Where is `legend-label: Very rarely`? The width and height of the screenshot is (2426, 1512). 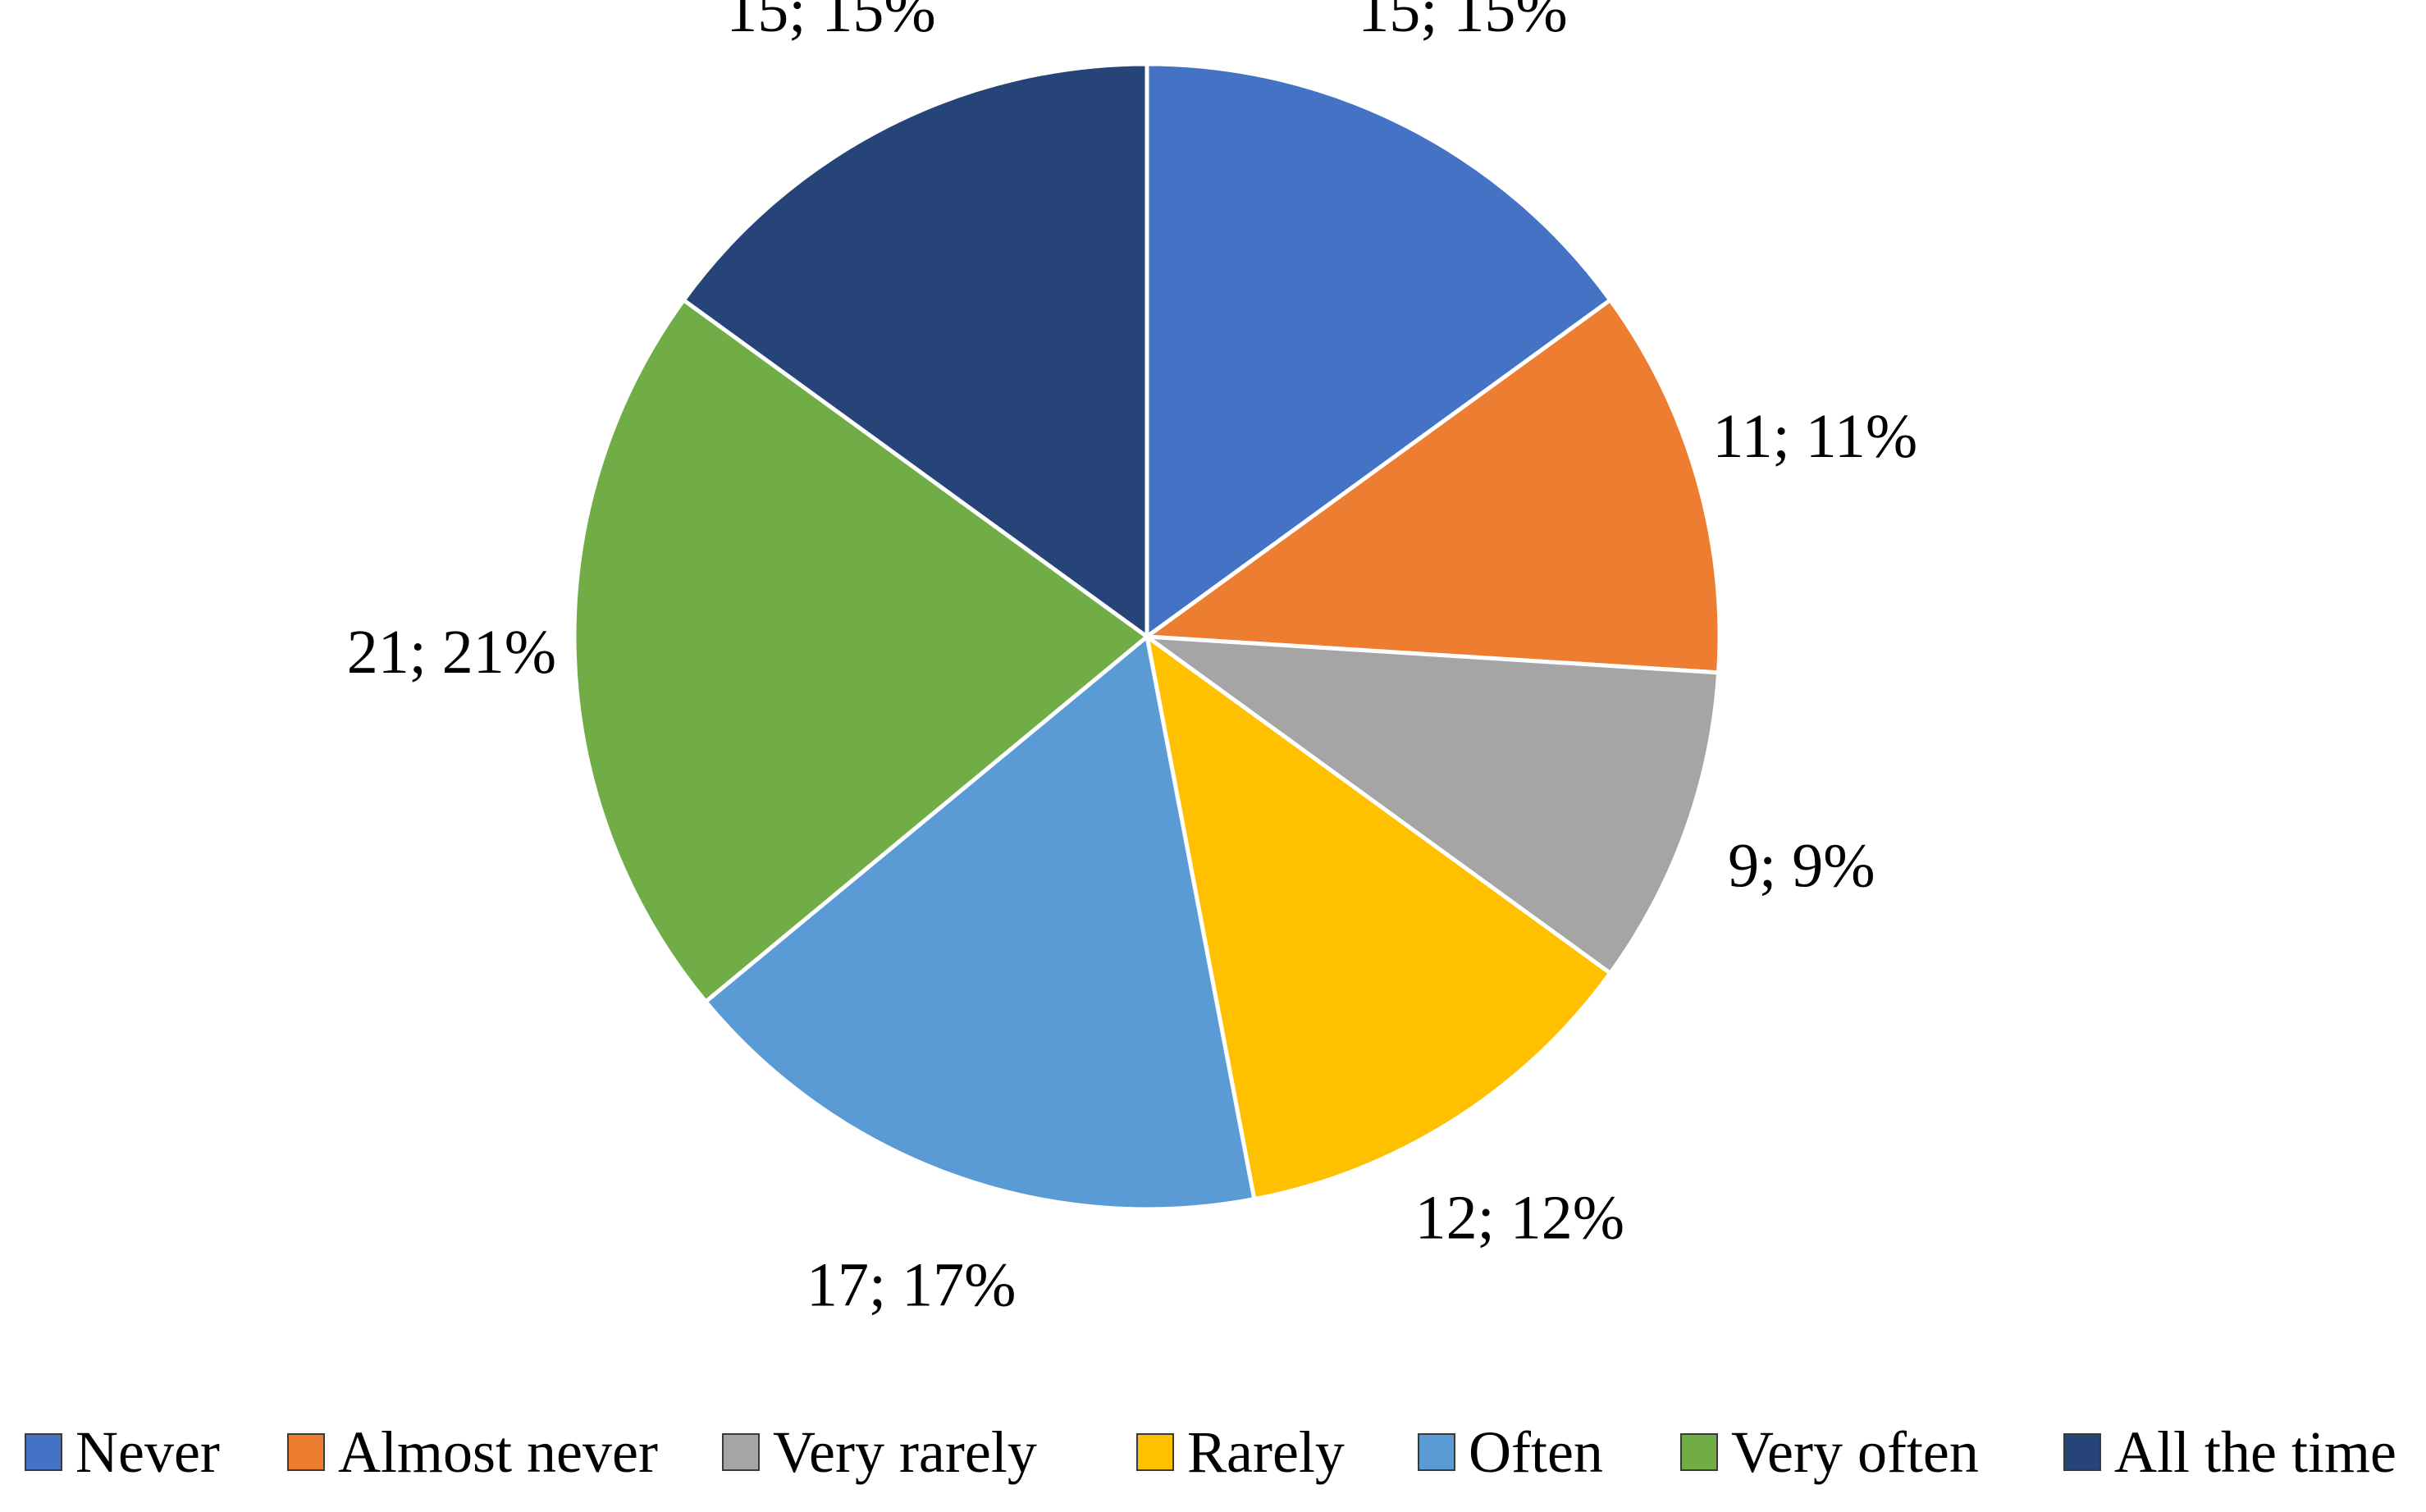 legend-label: Very rarely is located at coordinates (905, 1452).